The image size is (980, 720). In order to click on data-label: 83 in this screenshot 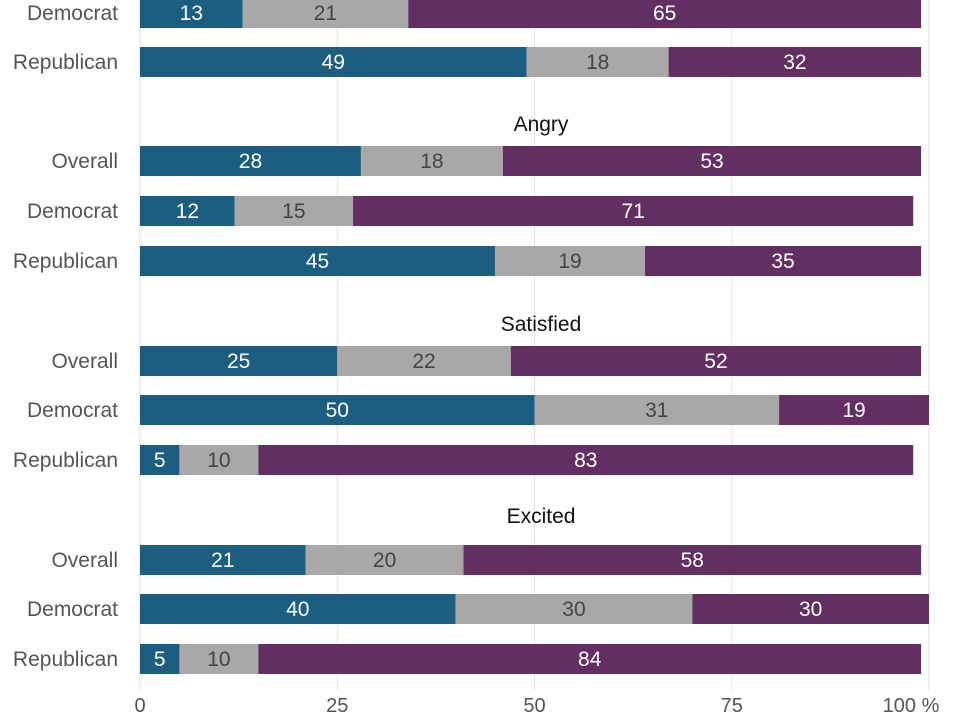, I will do `click(585, 460)`.